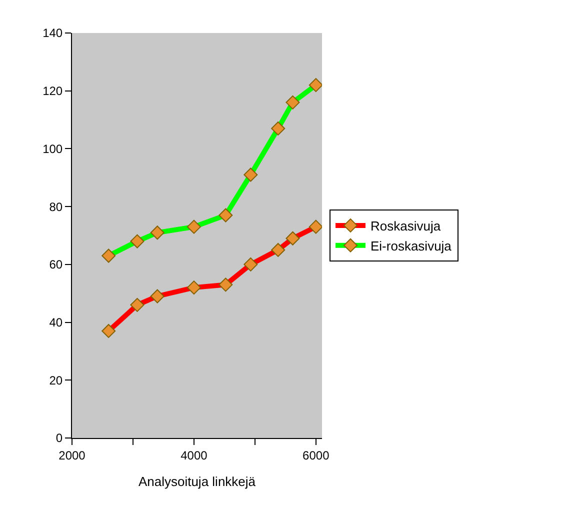 Image resolution: width=578 pixels, height=517 pixels. I want to click on x-tick-label: 6000, so click(316, 455).